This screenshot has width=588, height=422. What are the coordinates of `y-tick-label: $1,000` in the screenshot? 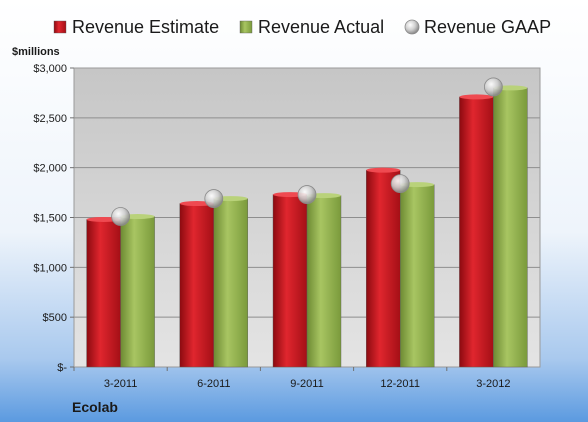 It's located at (50, 268).